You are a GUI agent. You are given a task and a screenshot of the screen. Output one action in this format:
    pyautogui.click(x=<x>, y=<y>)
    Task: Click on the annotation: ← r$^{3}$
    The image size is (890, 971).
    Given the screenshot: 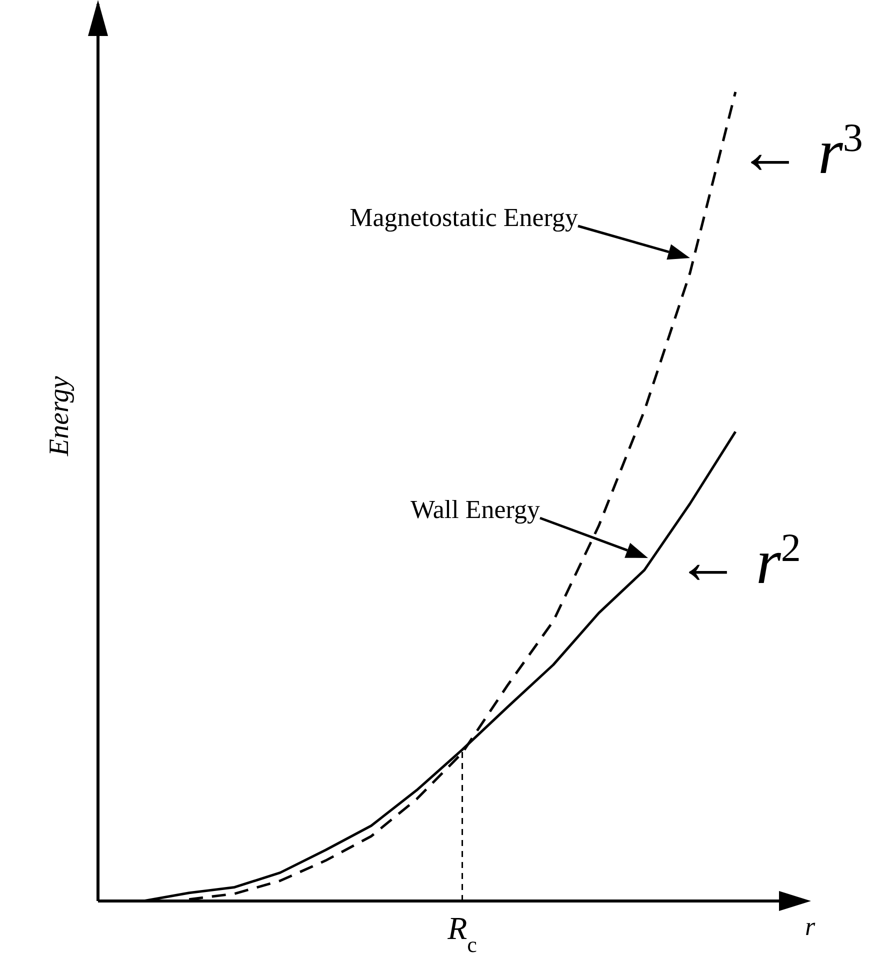 What is the action you would take?
    pyautogui.click(x=800, y=150)
    